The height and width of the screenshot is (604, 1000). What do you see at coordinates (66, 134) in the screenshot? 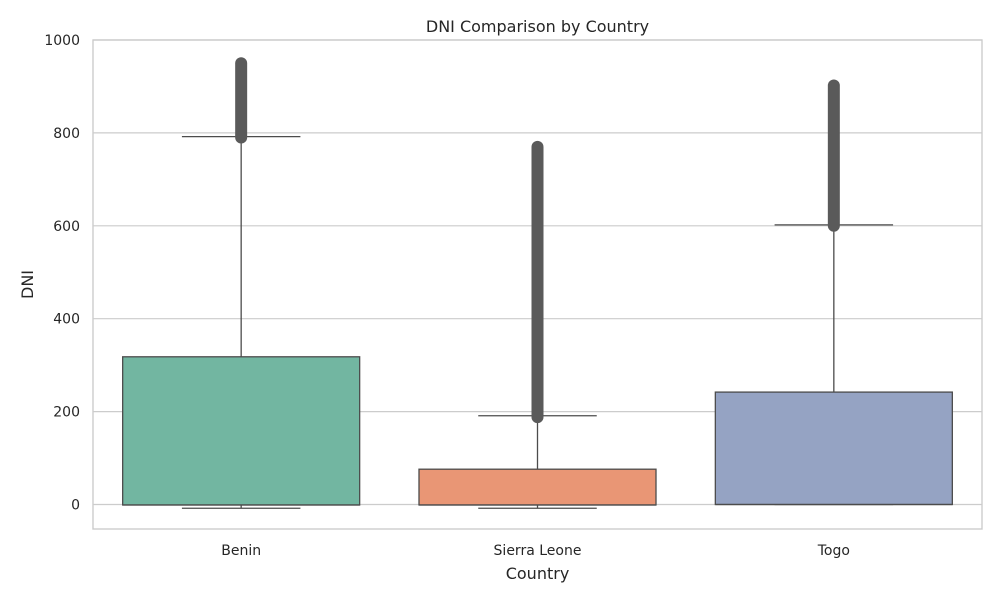
I see `y-tick-label: 800` at bounding box center [66, 134].